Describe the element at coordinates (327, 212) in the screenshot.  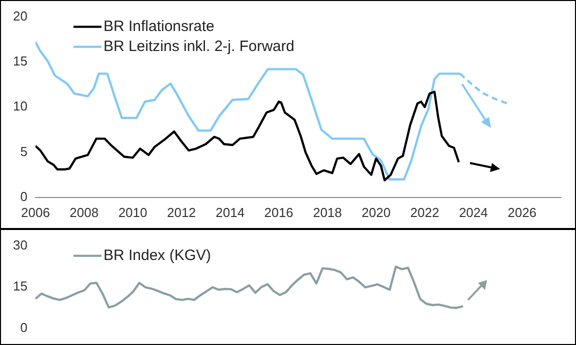
I see `x-tick-label: 2018` at that location.